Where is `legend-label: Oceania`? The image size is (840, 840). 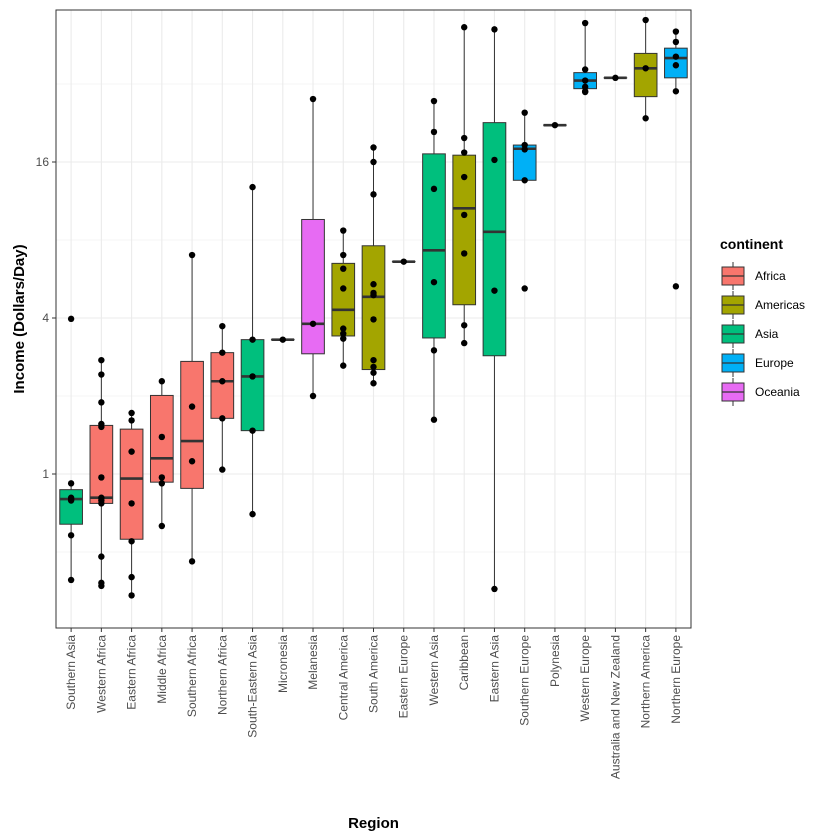
legend-label: Oceania is located at coordinates (777, 392).